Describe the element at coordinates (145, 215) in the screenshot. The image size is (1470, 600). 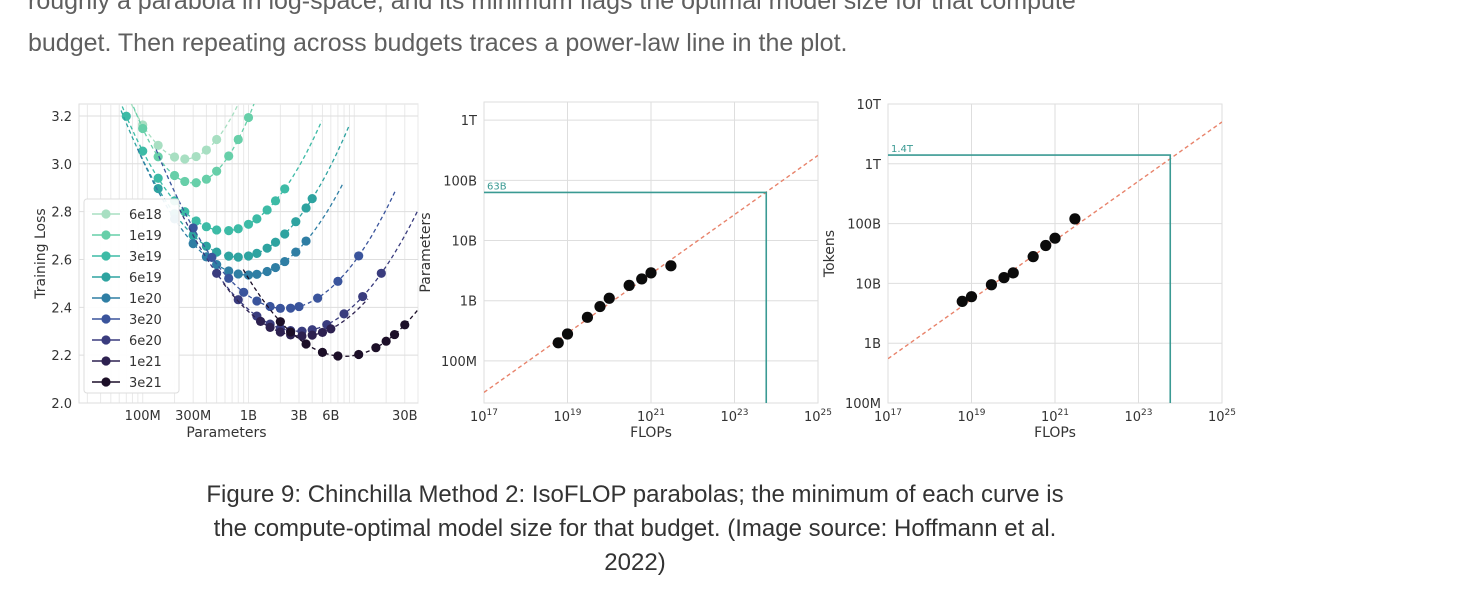
I see `legend-label-6e18: 6e18` at that location.